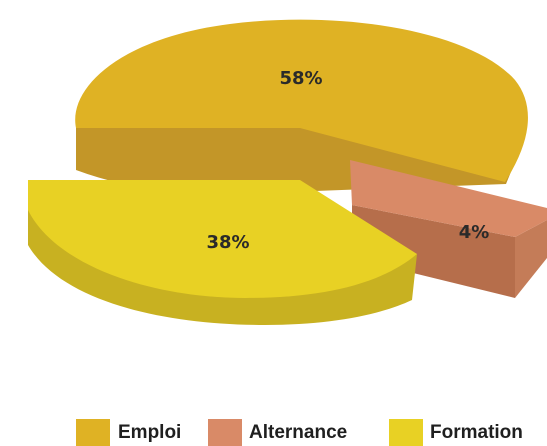 Image resolution: width=547 pixels, height=446 pixels. I want to click on legend: Emploi Alternance Formation, so click(299, 432).